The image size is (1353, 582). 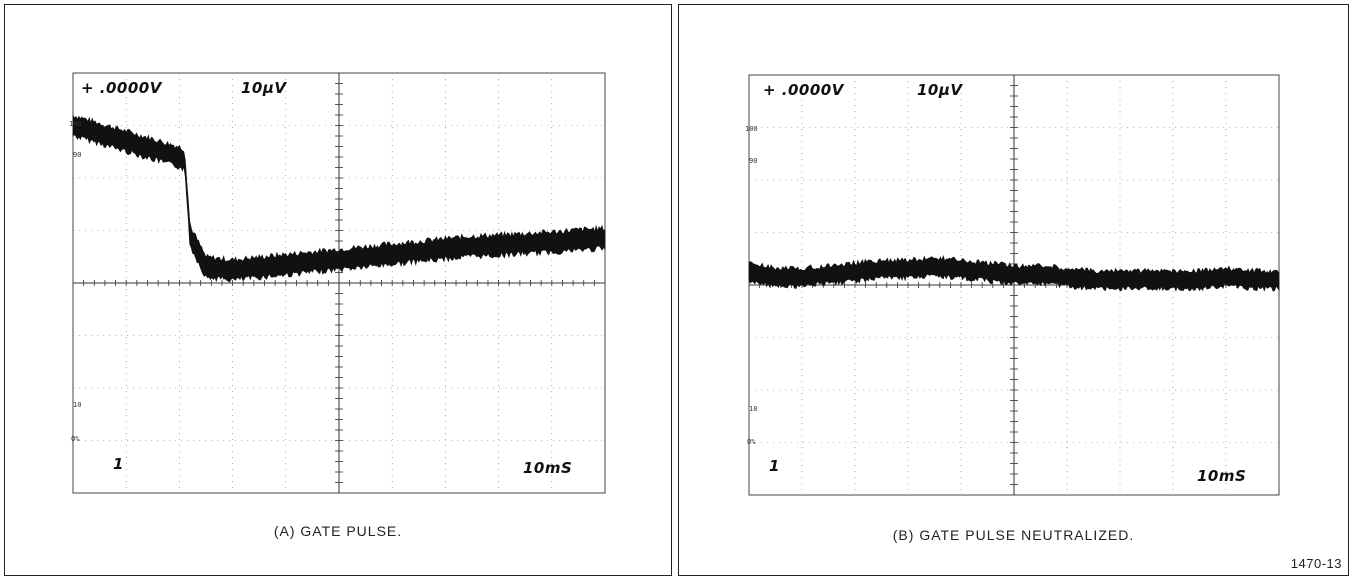 I want to click on time-scale-readout-b: 10mS, so click(x=1222, y=476).